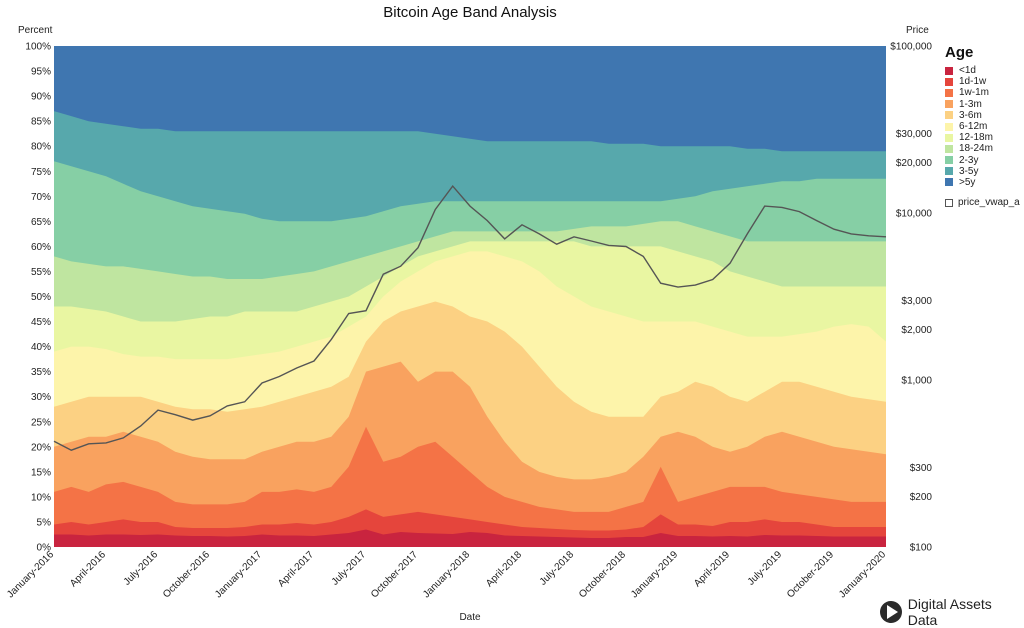  I want to click on left-axis-label: Percent, so click(35, 30).